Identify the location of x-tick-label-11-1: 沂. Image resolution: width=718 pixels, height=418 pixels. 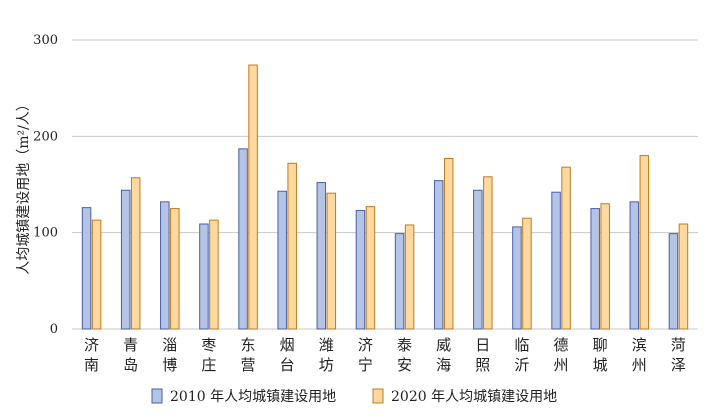
(521, 365).